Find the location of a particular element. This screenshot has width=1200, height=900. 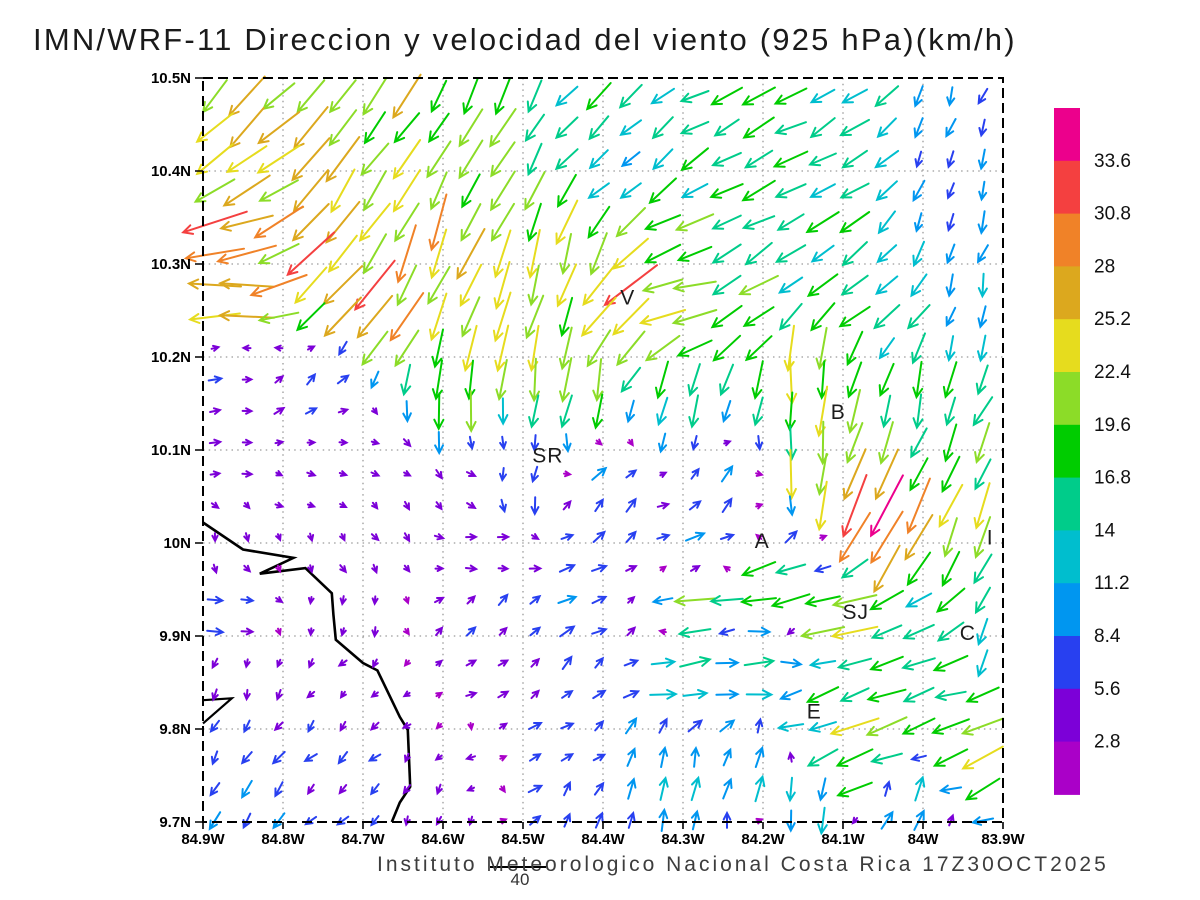

colorbar is located at coordinates (1067, 451).